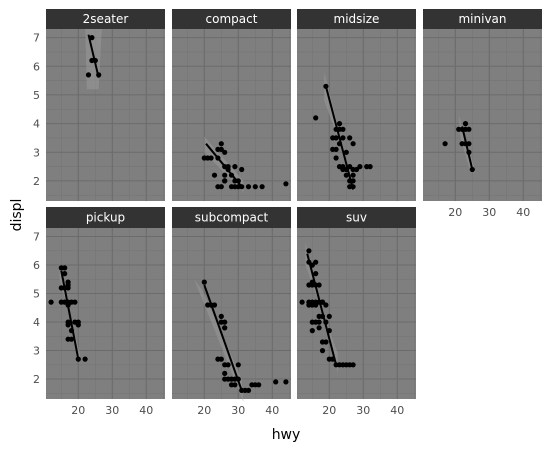 The width and height of the screenshot is (551, 450). I want to click on y-axis-title: displ, so click(17, 215).